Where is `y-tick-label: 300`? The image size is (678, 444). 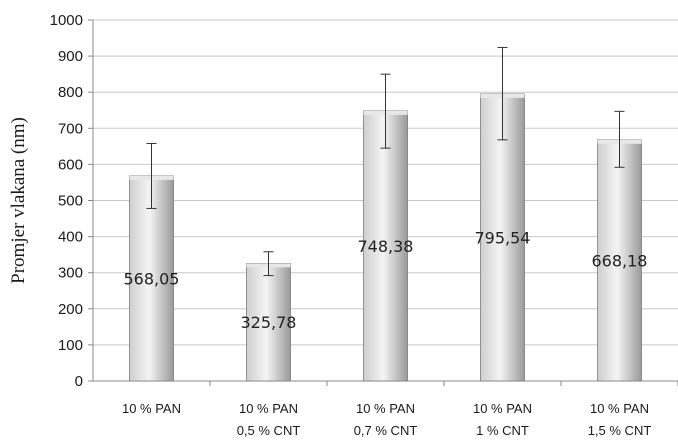
y-tick-label: 300 is located at coordinates (70, 273).